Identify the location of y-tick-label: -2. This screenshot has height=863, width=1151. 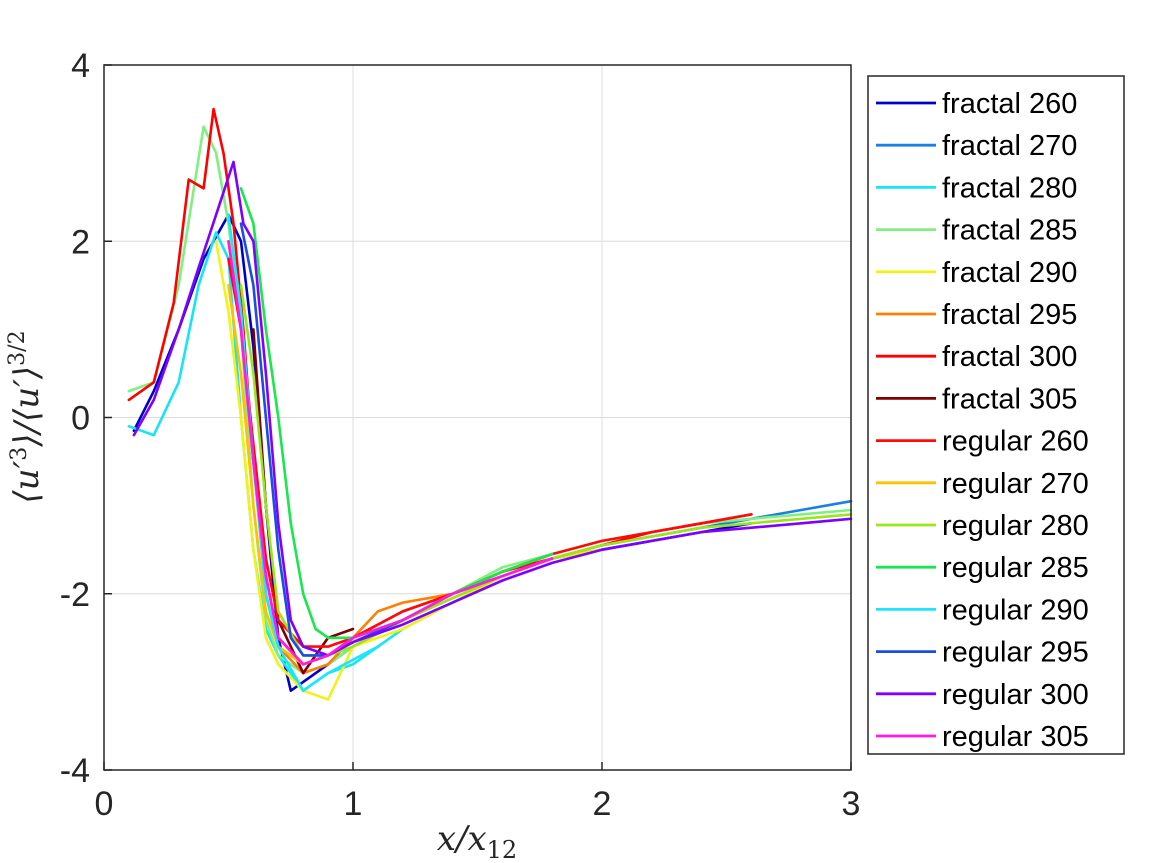
(75, 595).